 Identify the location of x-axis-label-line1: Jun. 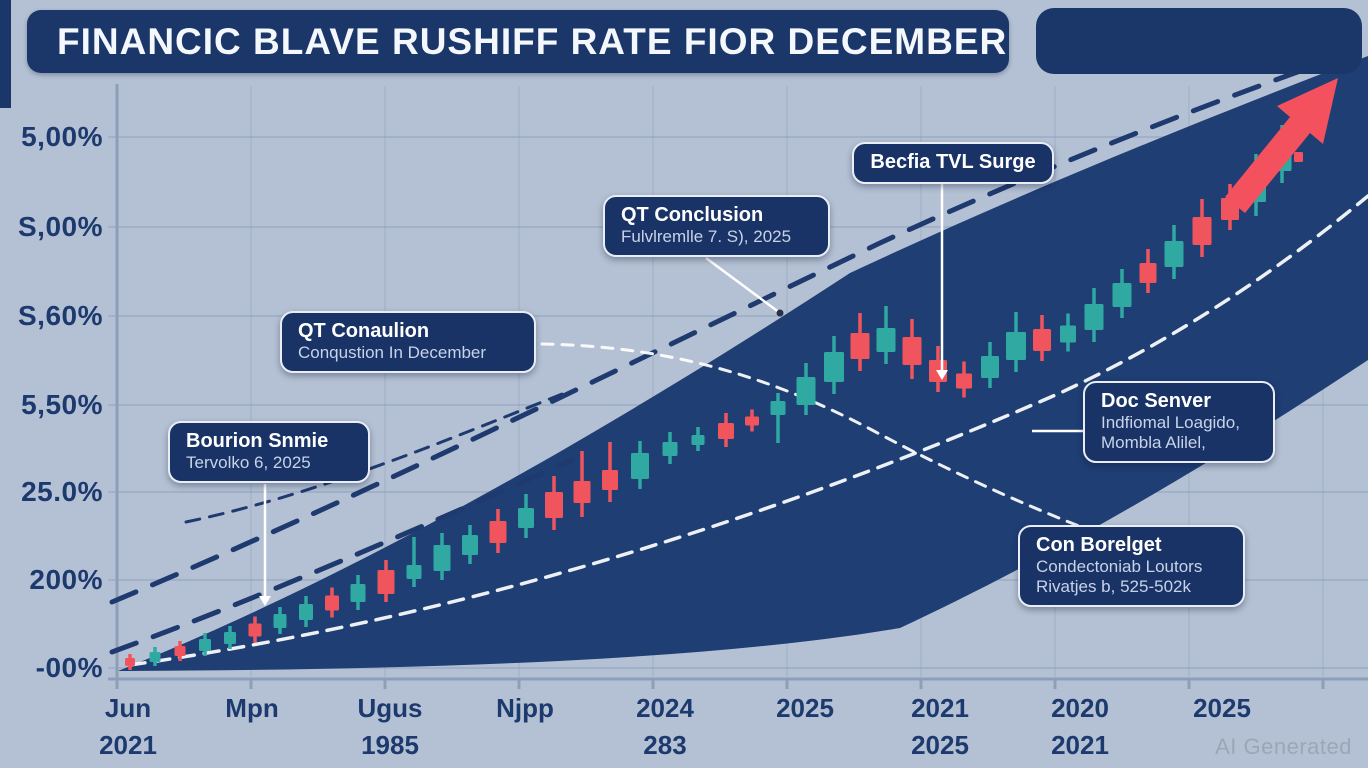
(128, 708).